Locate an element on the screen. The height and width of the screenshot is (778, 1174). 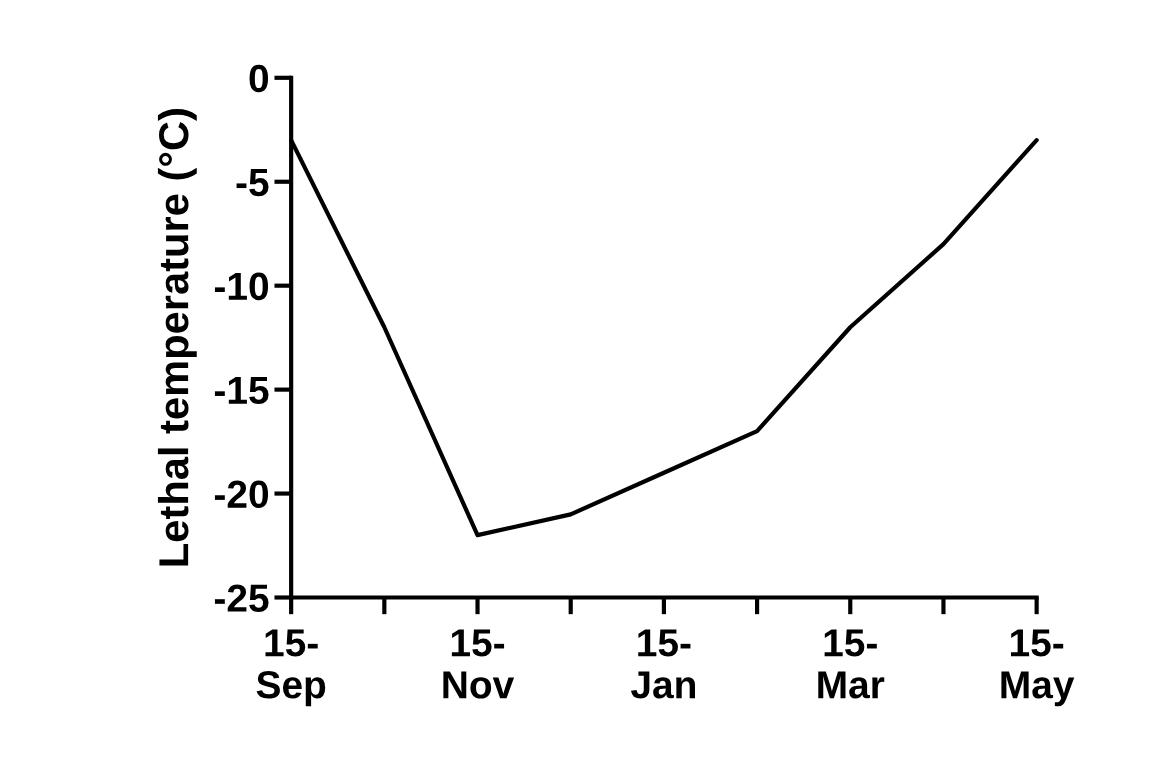
x-tick-label: 15- Sep is located at coordinates (291, 668).